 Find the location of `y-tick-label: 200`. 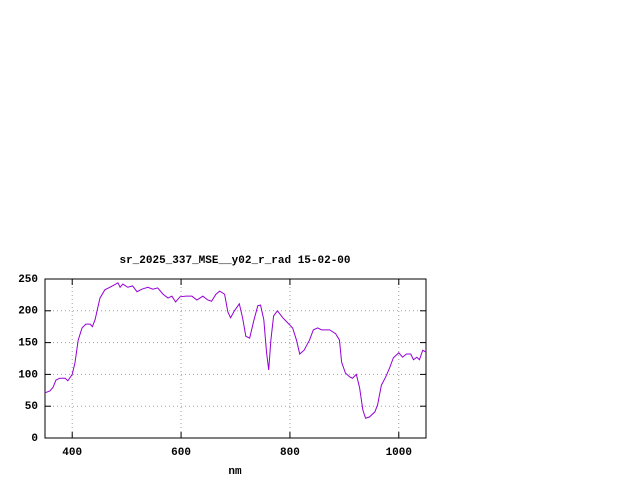

y-tick-label: 200 is located at coordinates (28, 312).